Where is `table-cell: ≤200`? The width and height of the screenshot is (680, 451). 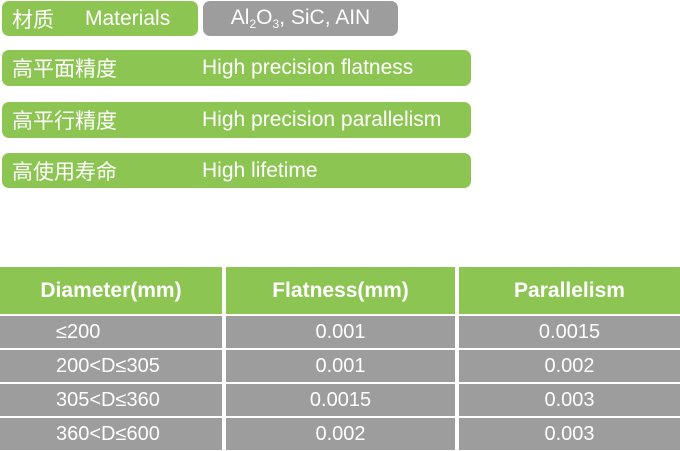 table-cell: ≤200 is located at coordinates (111, 332).